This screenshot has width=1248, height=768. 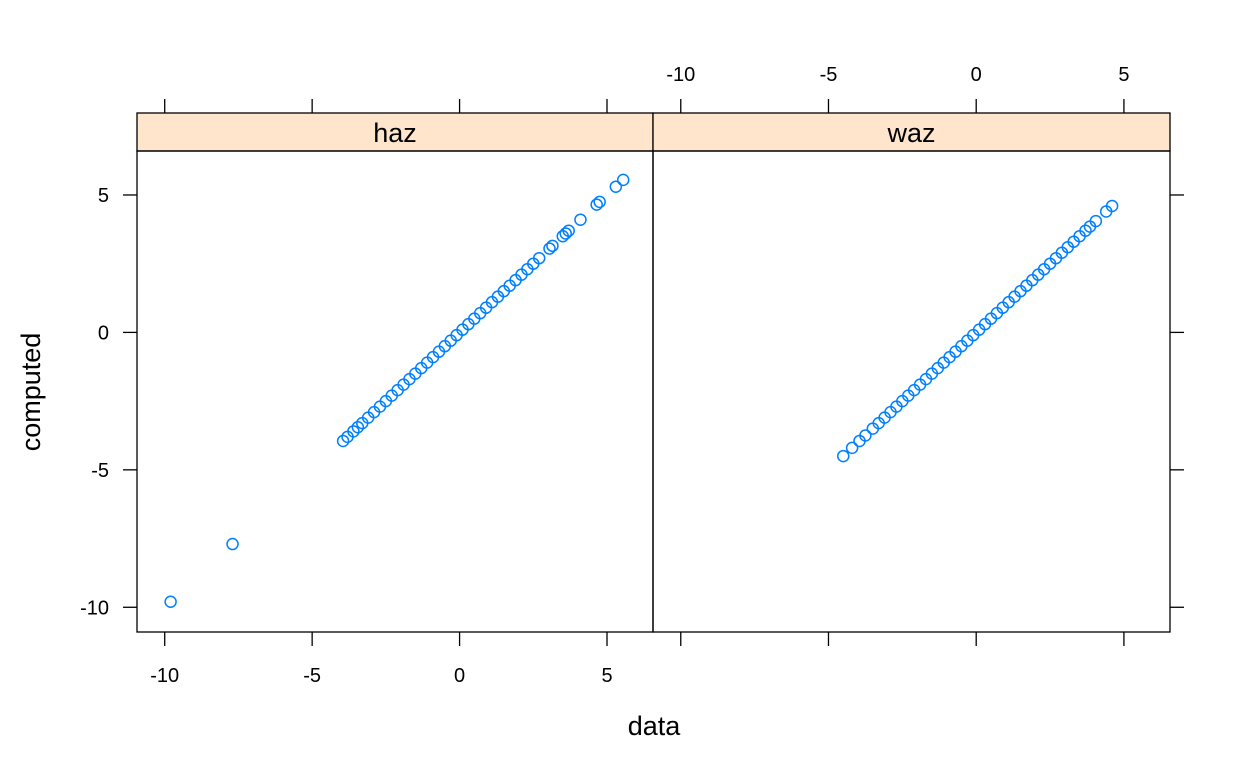 What do you see at coordinates (103, 196) in the screenshot?
I see `y-tick-label: 5` at bounding box center [103, 196].